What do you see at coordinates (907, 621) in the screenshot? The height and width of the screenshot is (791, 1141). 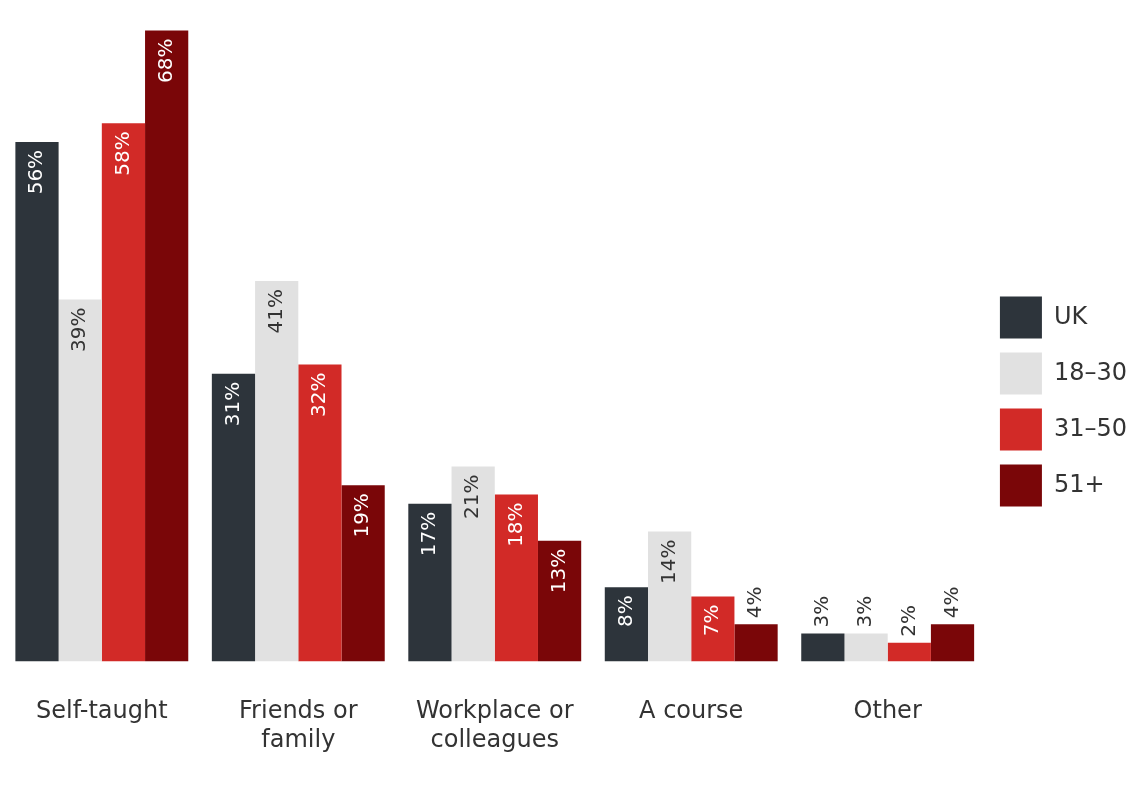 I see `data-label: 2%` at bounding box center [907, 621].